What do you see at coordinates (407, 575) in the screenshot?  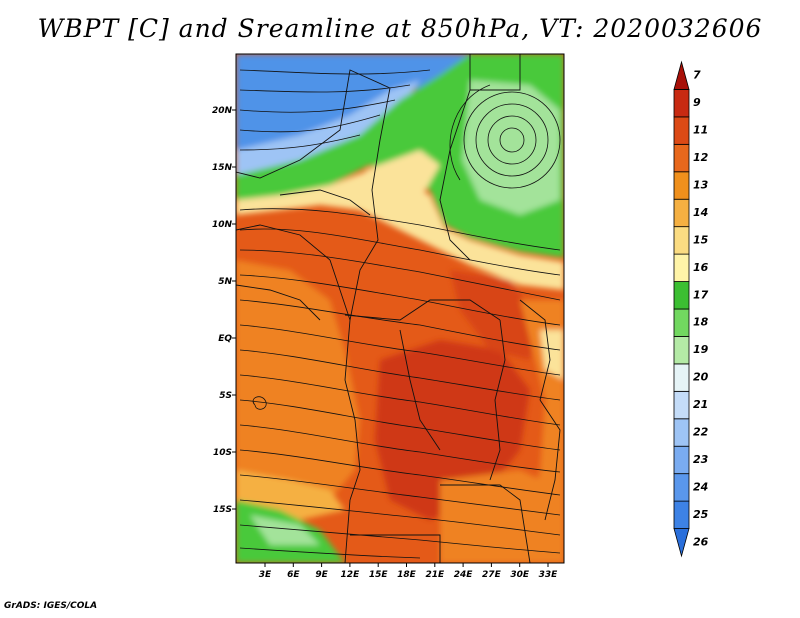 I see `lon-tick-label: 18E` at bounding box center [407, 575].